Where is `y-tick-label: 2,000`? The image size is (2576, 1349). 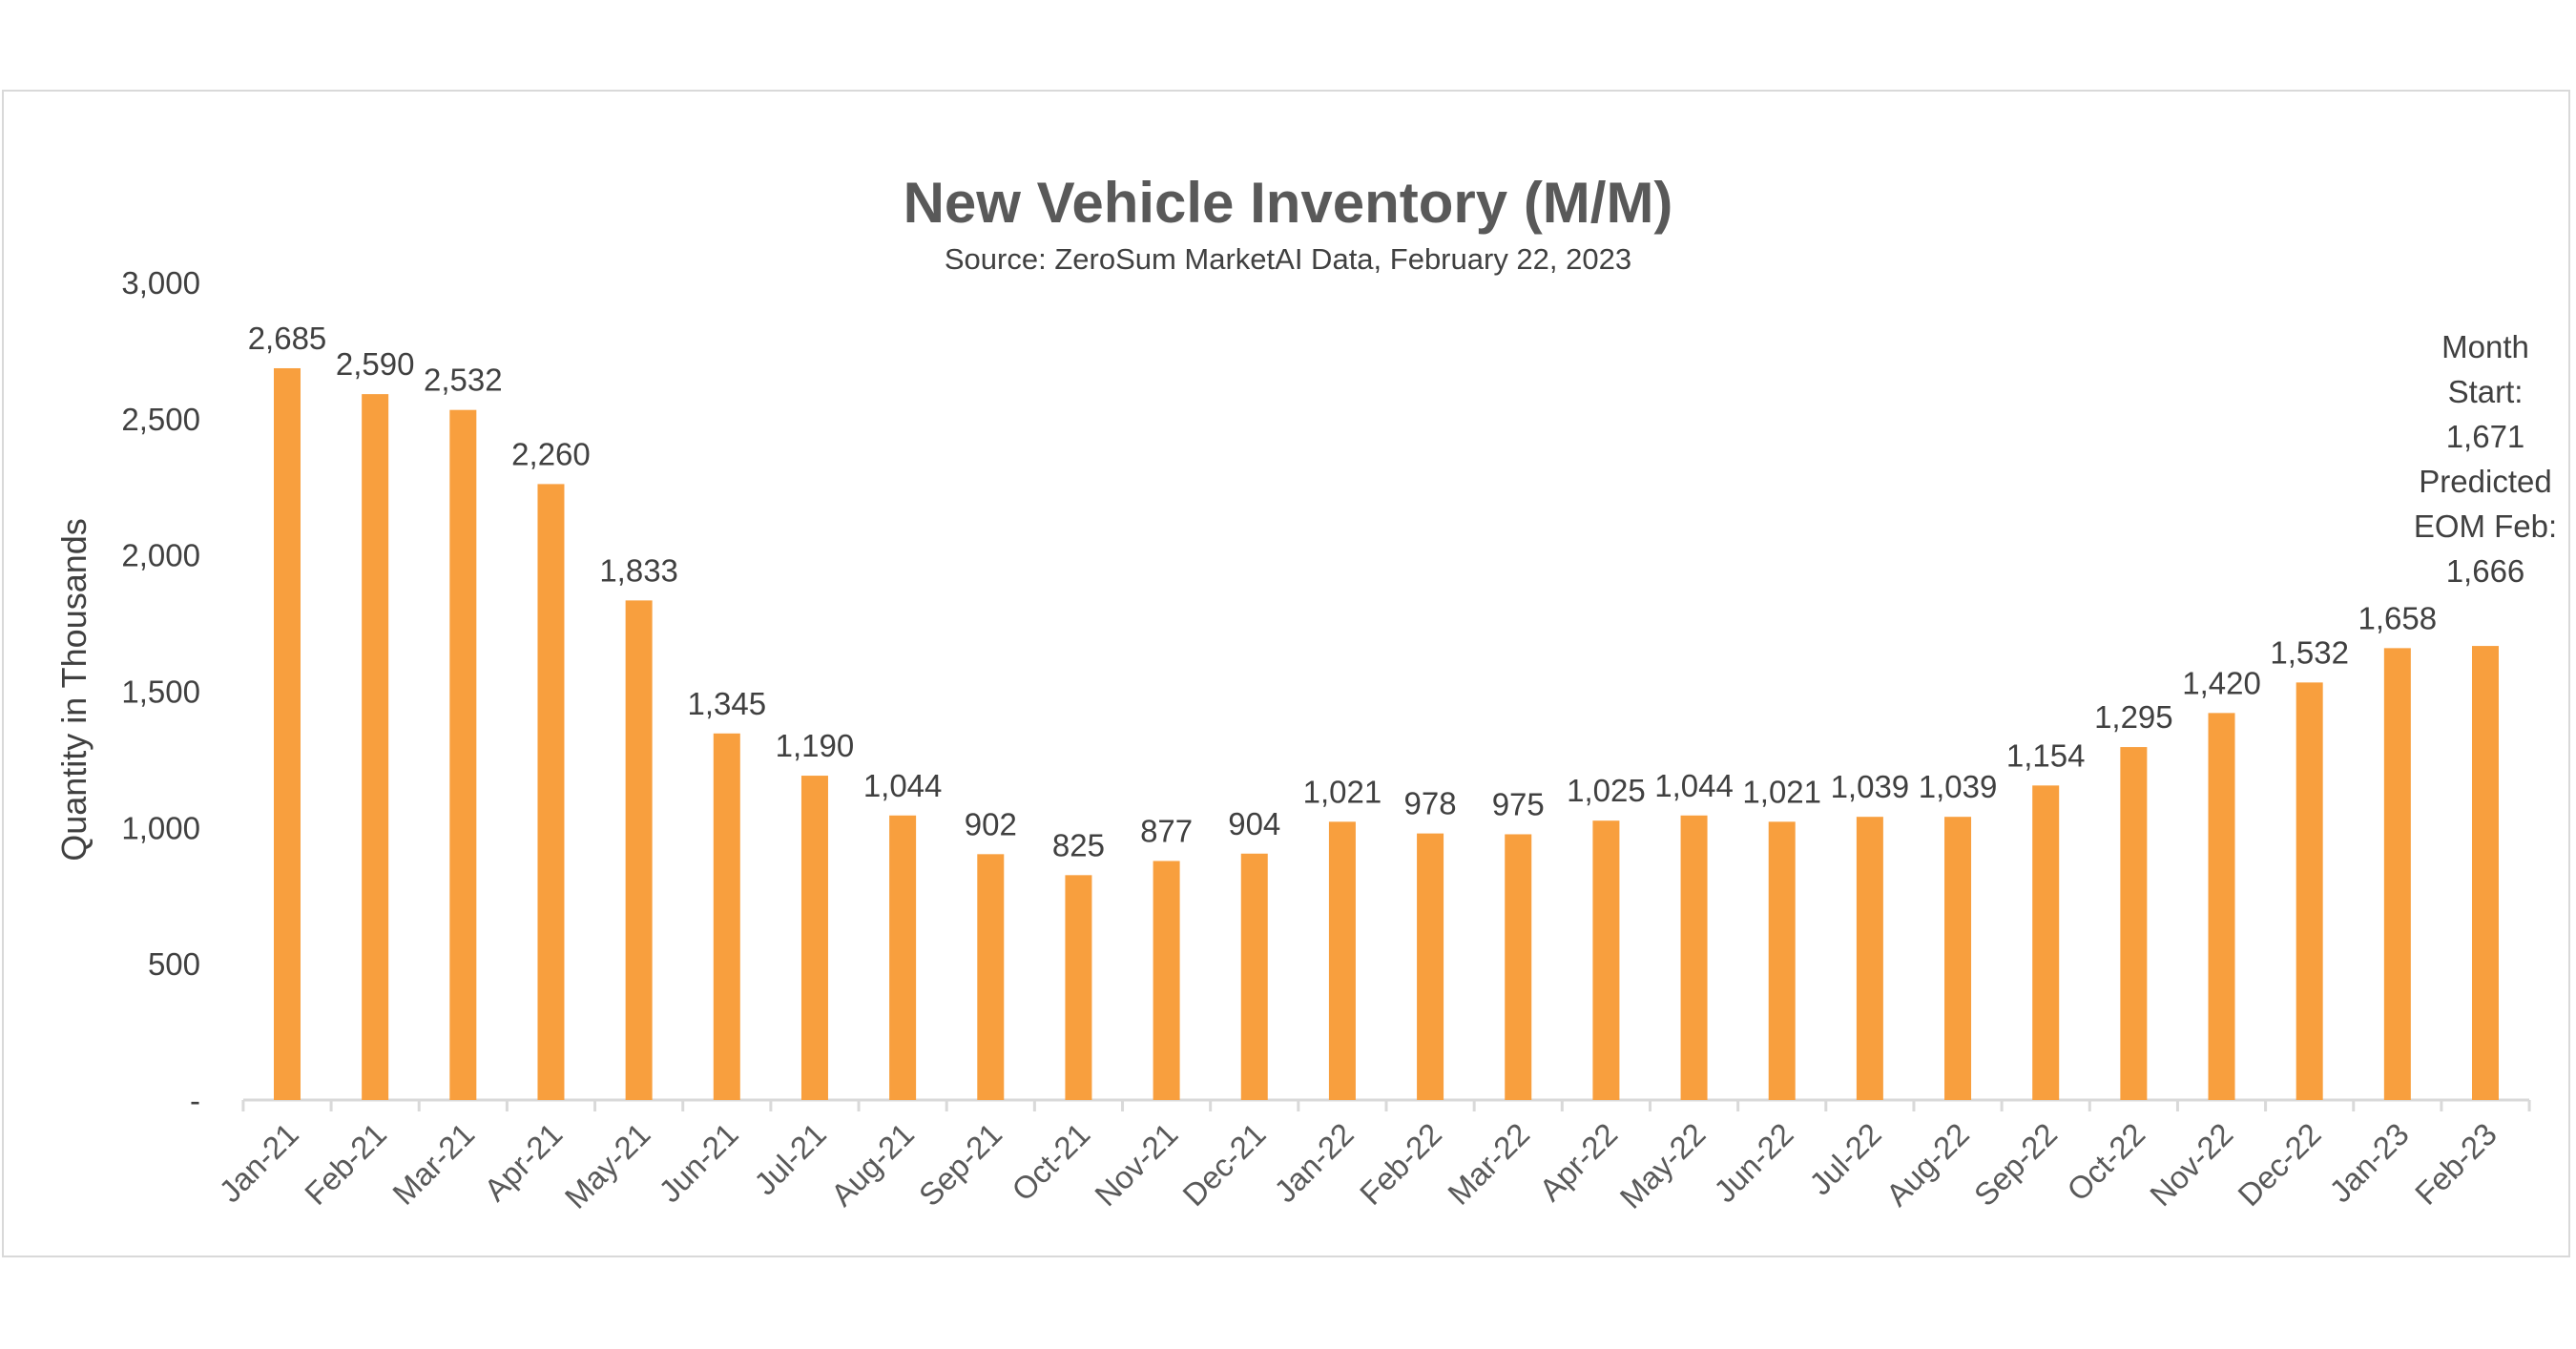 y-tick-label: 2,000 is located at coordinates (160, 555).